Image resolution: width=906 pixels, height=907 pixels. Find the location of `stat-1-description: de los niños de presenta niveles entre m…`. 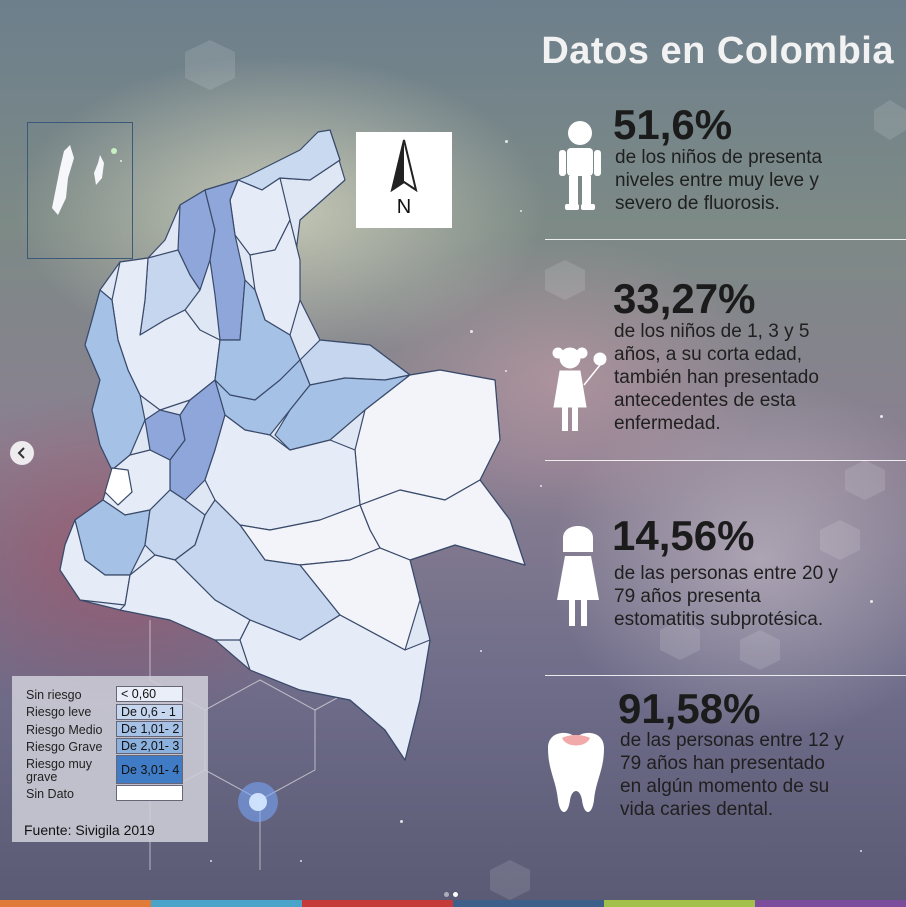

stat-1-description: de los niños de presenta niveles entre m… is located at coordinates (718, 180).